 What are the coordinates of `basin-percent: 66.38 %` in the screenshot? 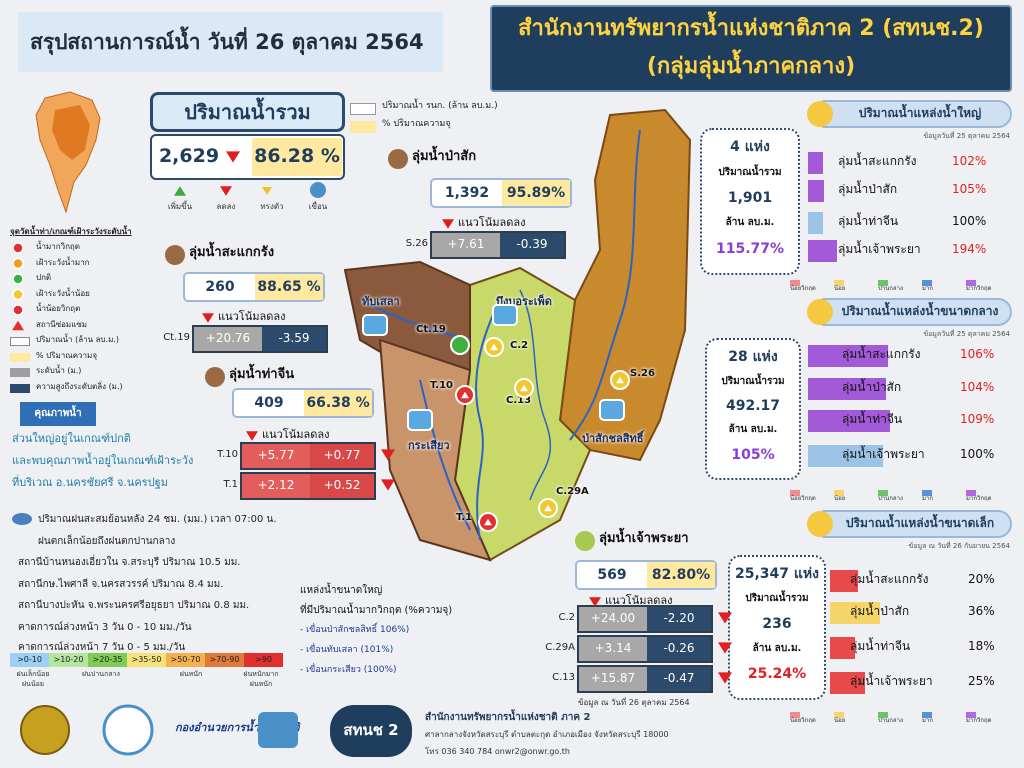 It's located at (338, 403).